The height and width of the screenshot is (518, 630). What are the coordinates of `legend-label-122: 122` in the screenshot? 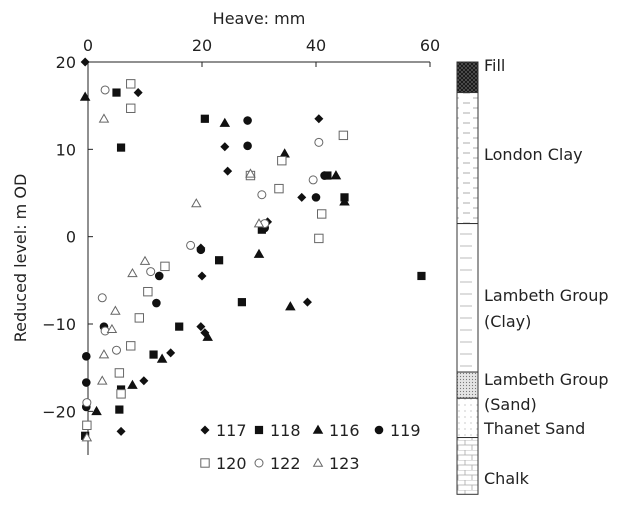 It's located at (285, 463).